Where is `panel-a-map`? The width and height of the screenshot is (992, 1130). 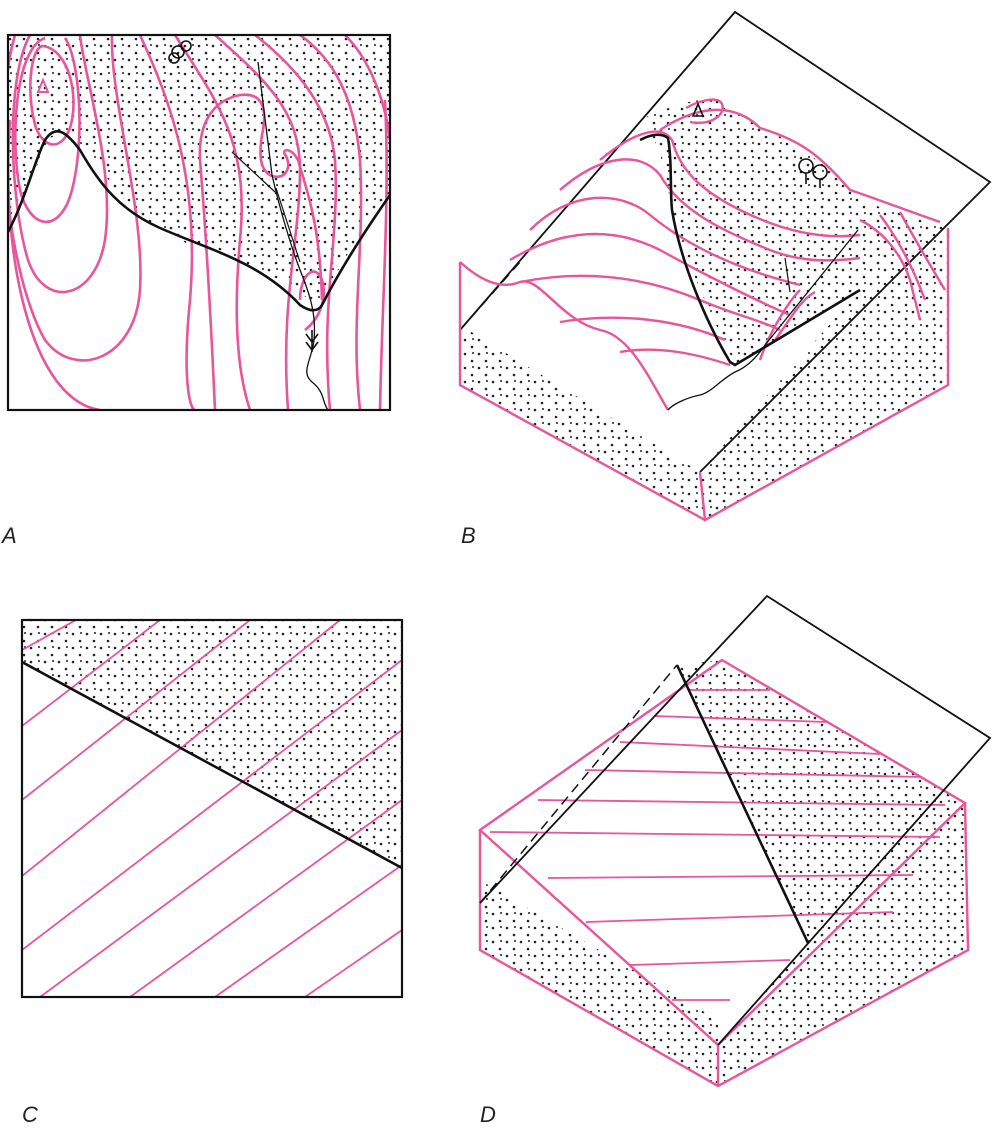
panel-a-map is located at coordinates (199, 222).